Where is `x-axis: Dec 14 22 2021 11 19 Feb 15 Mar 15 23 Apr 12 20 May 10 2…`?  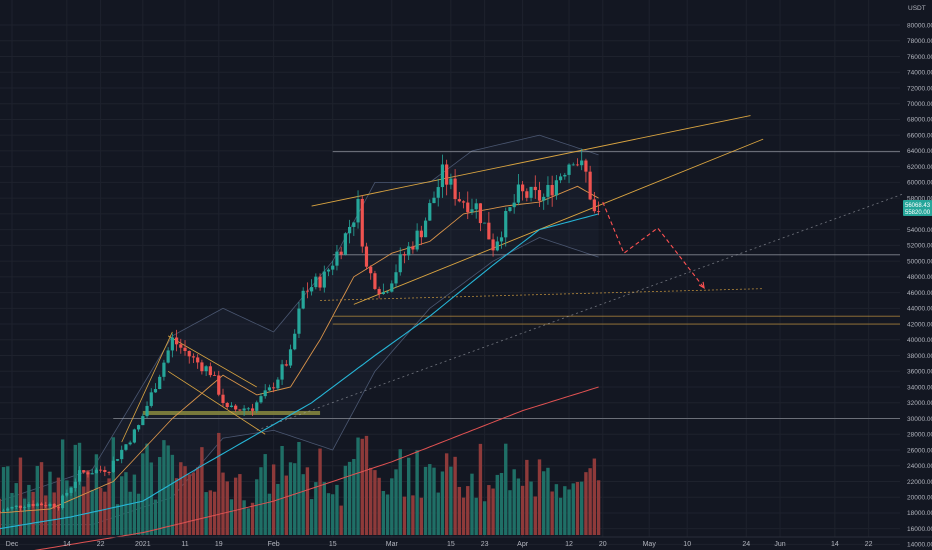 x-axis: Dec 14 22 2021 11 19 Feb 15 Mar 15 23 Apr 12 20 May 10 2… is located at coordinates (439, 544).